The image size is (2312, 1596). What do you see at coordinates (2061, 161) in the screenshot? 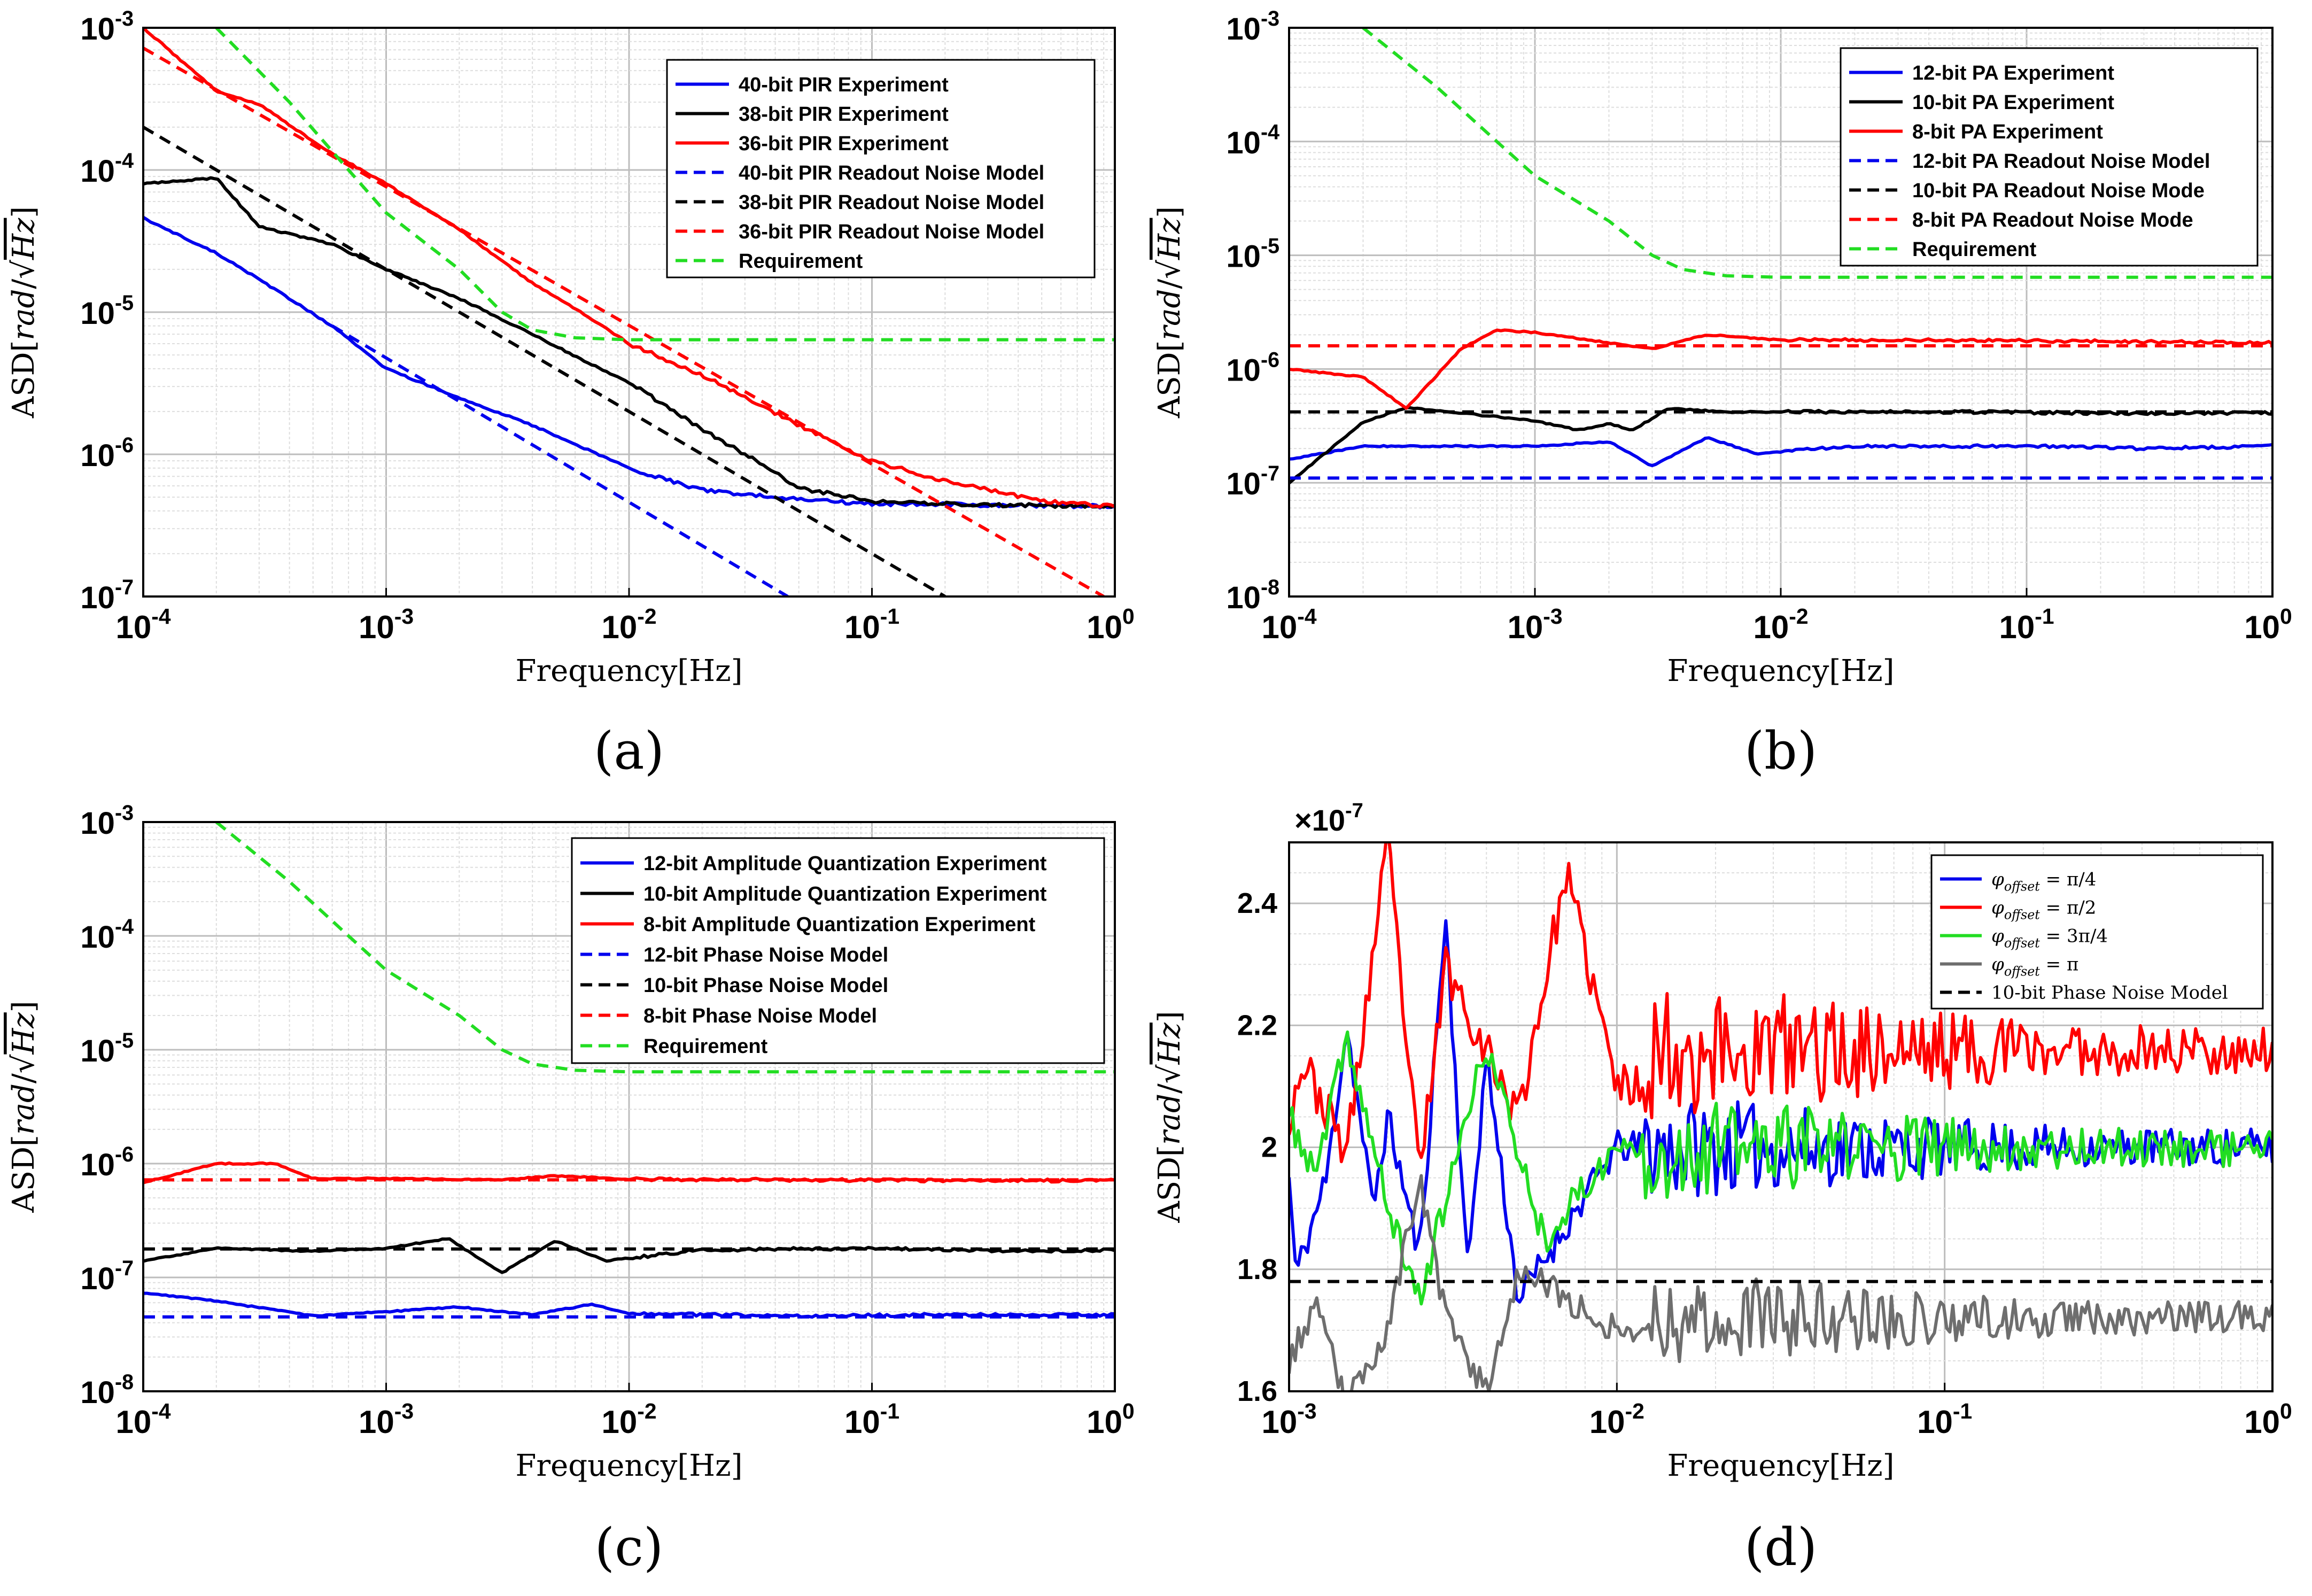
I see `legend-entry-label: 12-bit PA Readout Noise Model` at bounding box center [2061, 161].